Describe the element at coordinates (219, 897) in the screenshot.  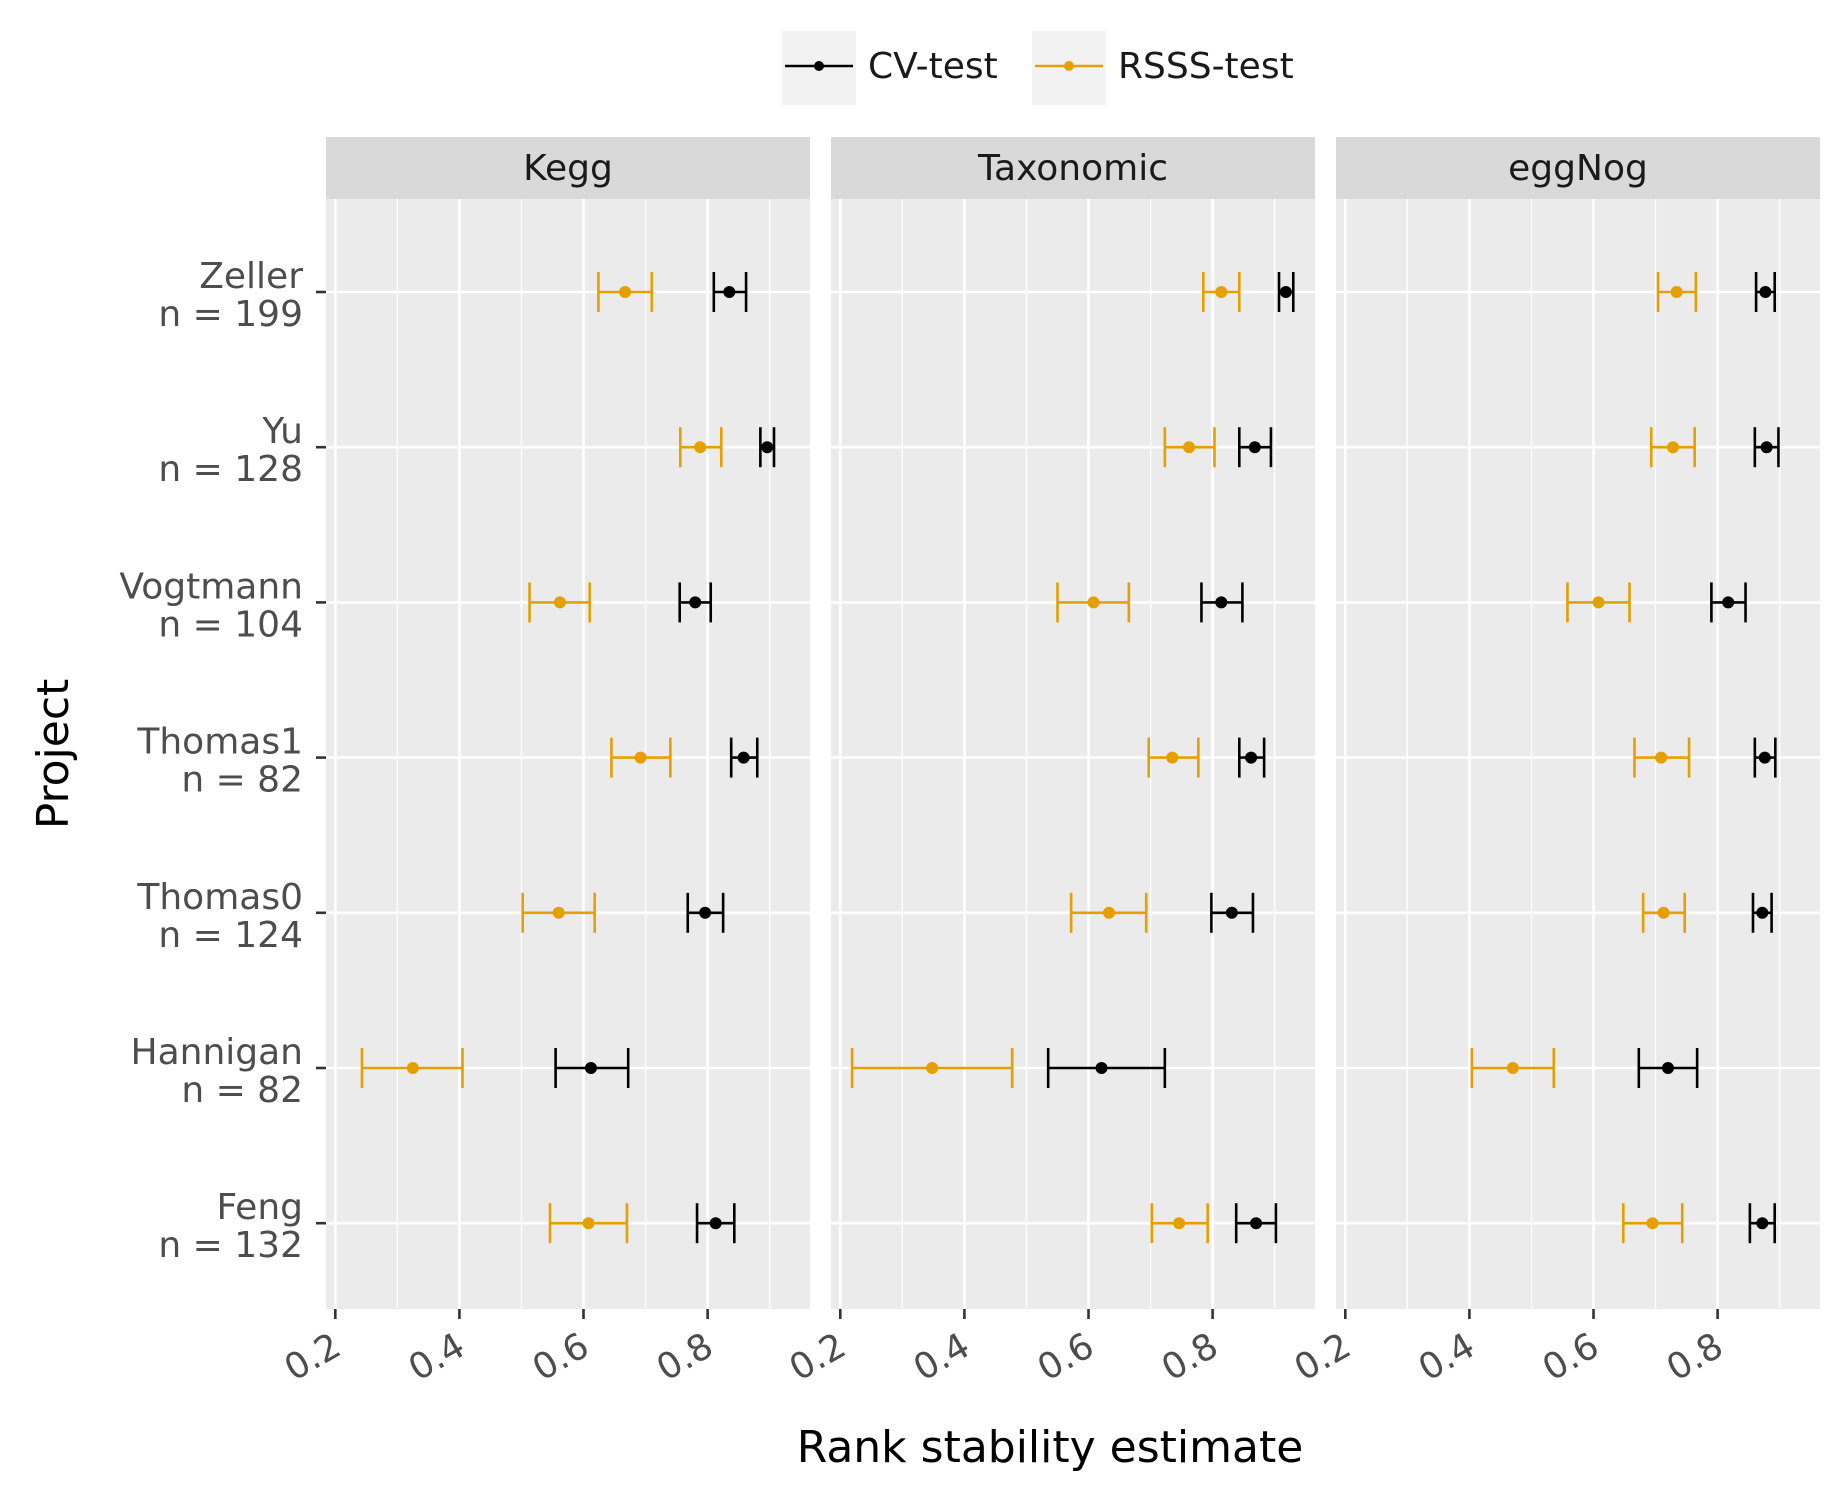
I see `y-tick-label-project: Thomas0` at that location.